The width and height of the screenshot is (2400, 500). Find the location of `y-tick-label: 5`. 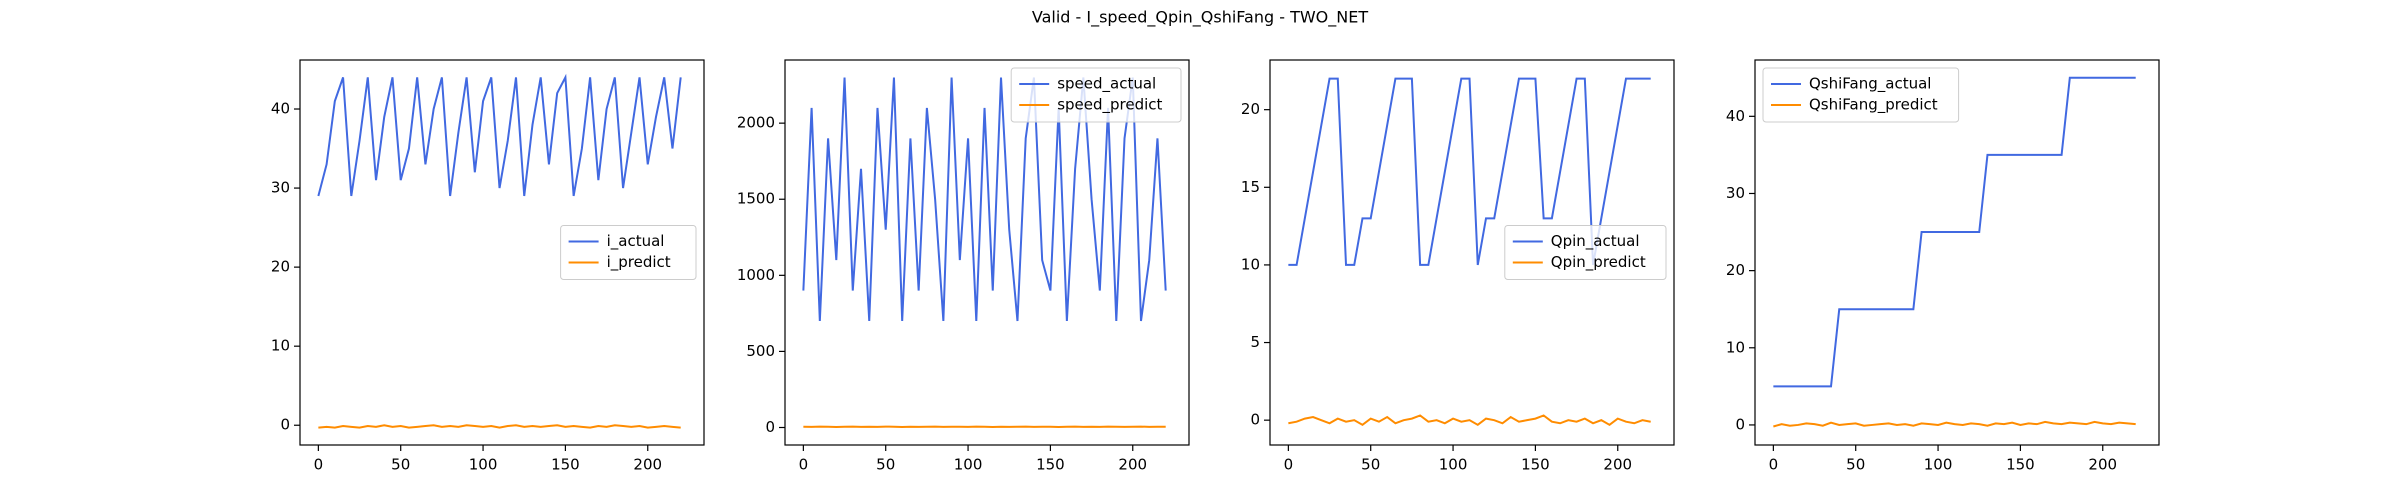

y-tick-label: 5 is located at coordinates (1255, 342).